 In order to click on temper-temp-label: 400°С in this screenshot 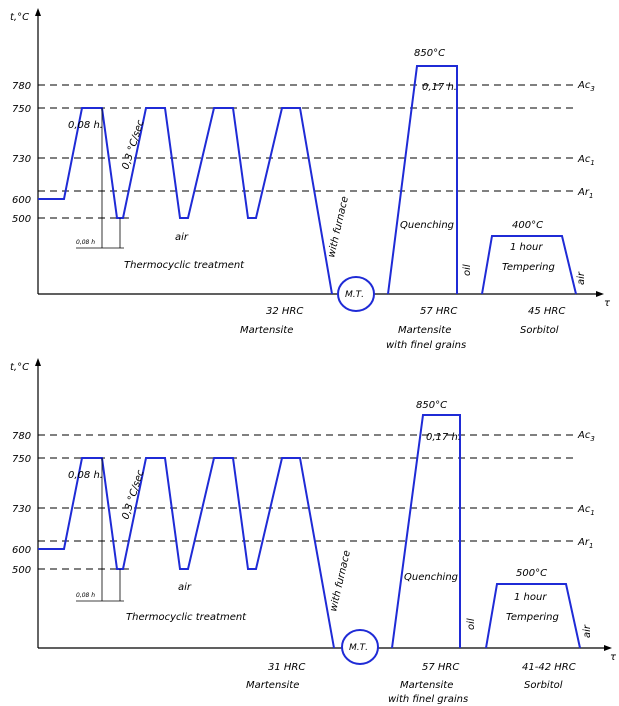, I will do `click(527, 225)`.